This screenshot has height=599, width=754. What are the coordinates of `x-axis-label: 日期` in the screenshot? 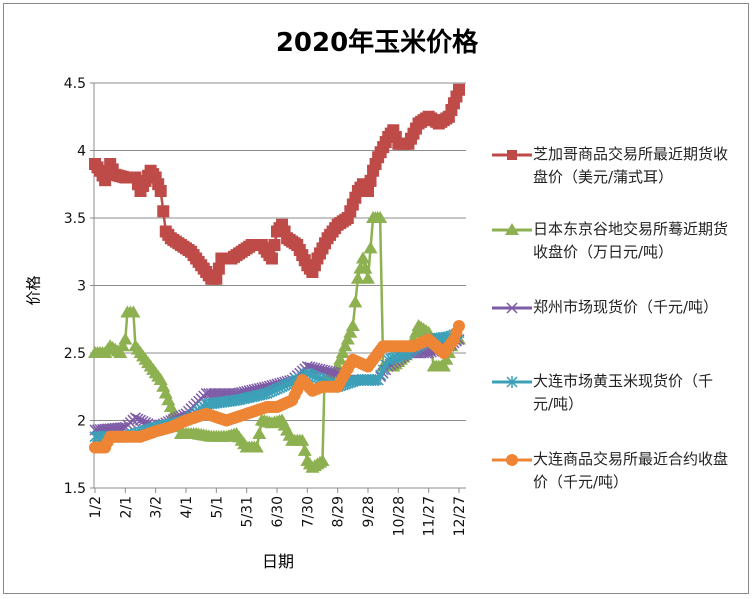 It's located at (278, 561).